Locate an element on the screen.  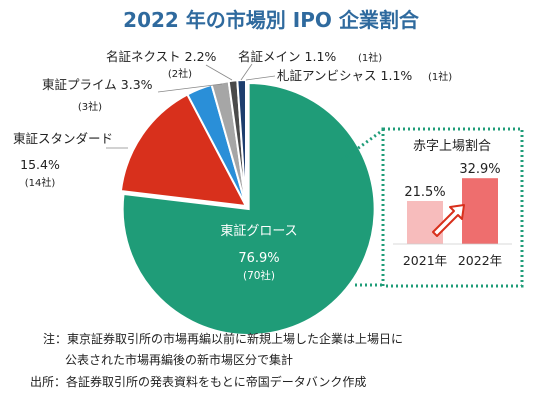
pie-slice-ambitious is located at coordinates (241, 142).